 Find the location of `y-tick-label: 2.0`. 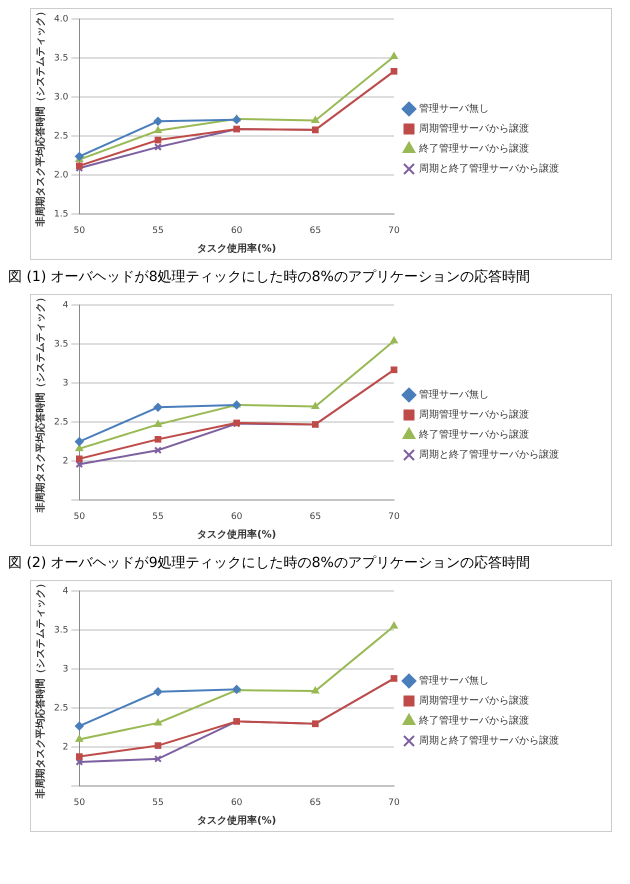

y-tick-label: 2.0 is located at coordinates (61, 175).